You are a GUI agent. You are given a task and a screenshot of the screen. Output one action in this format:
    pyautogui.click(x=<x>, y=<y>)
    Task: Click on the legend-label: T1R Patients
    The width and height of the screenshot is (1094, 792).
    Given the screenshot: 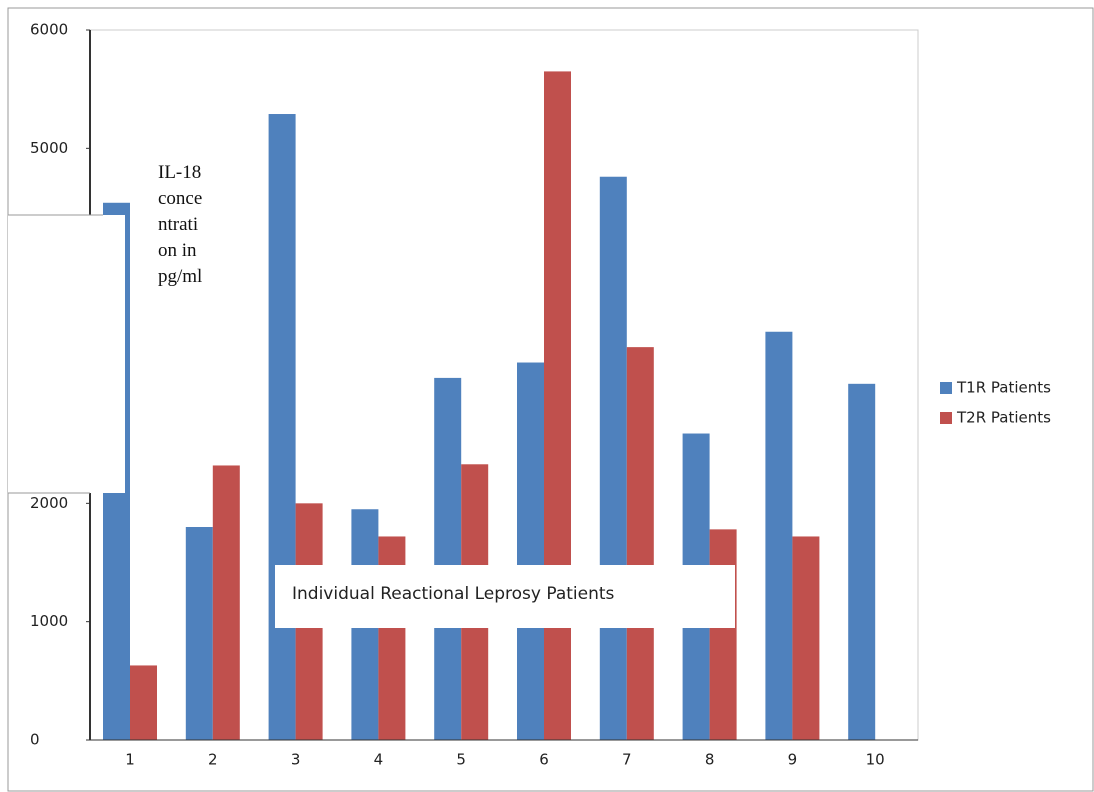 What is the action you would take?
    pyautogui.click(x=1003, y=388)
    